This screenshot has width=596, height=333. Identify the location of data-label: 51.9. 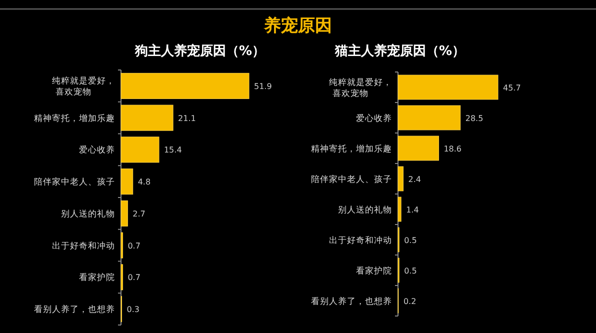
(263, 86).